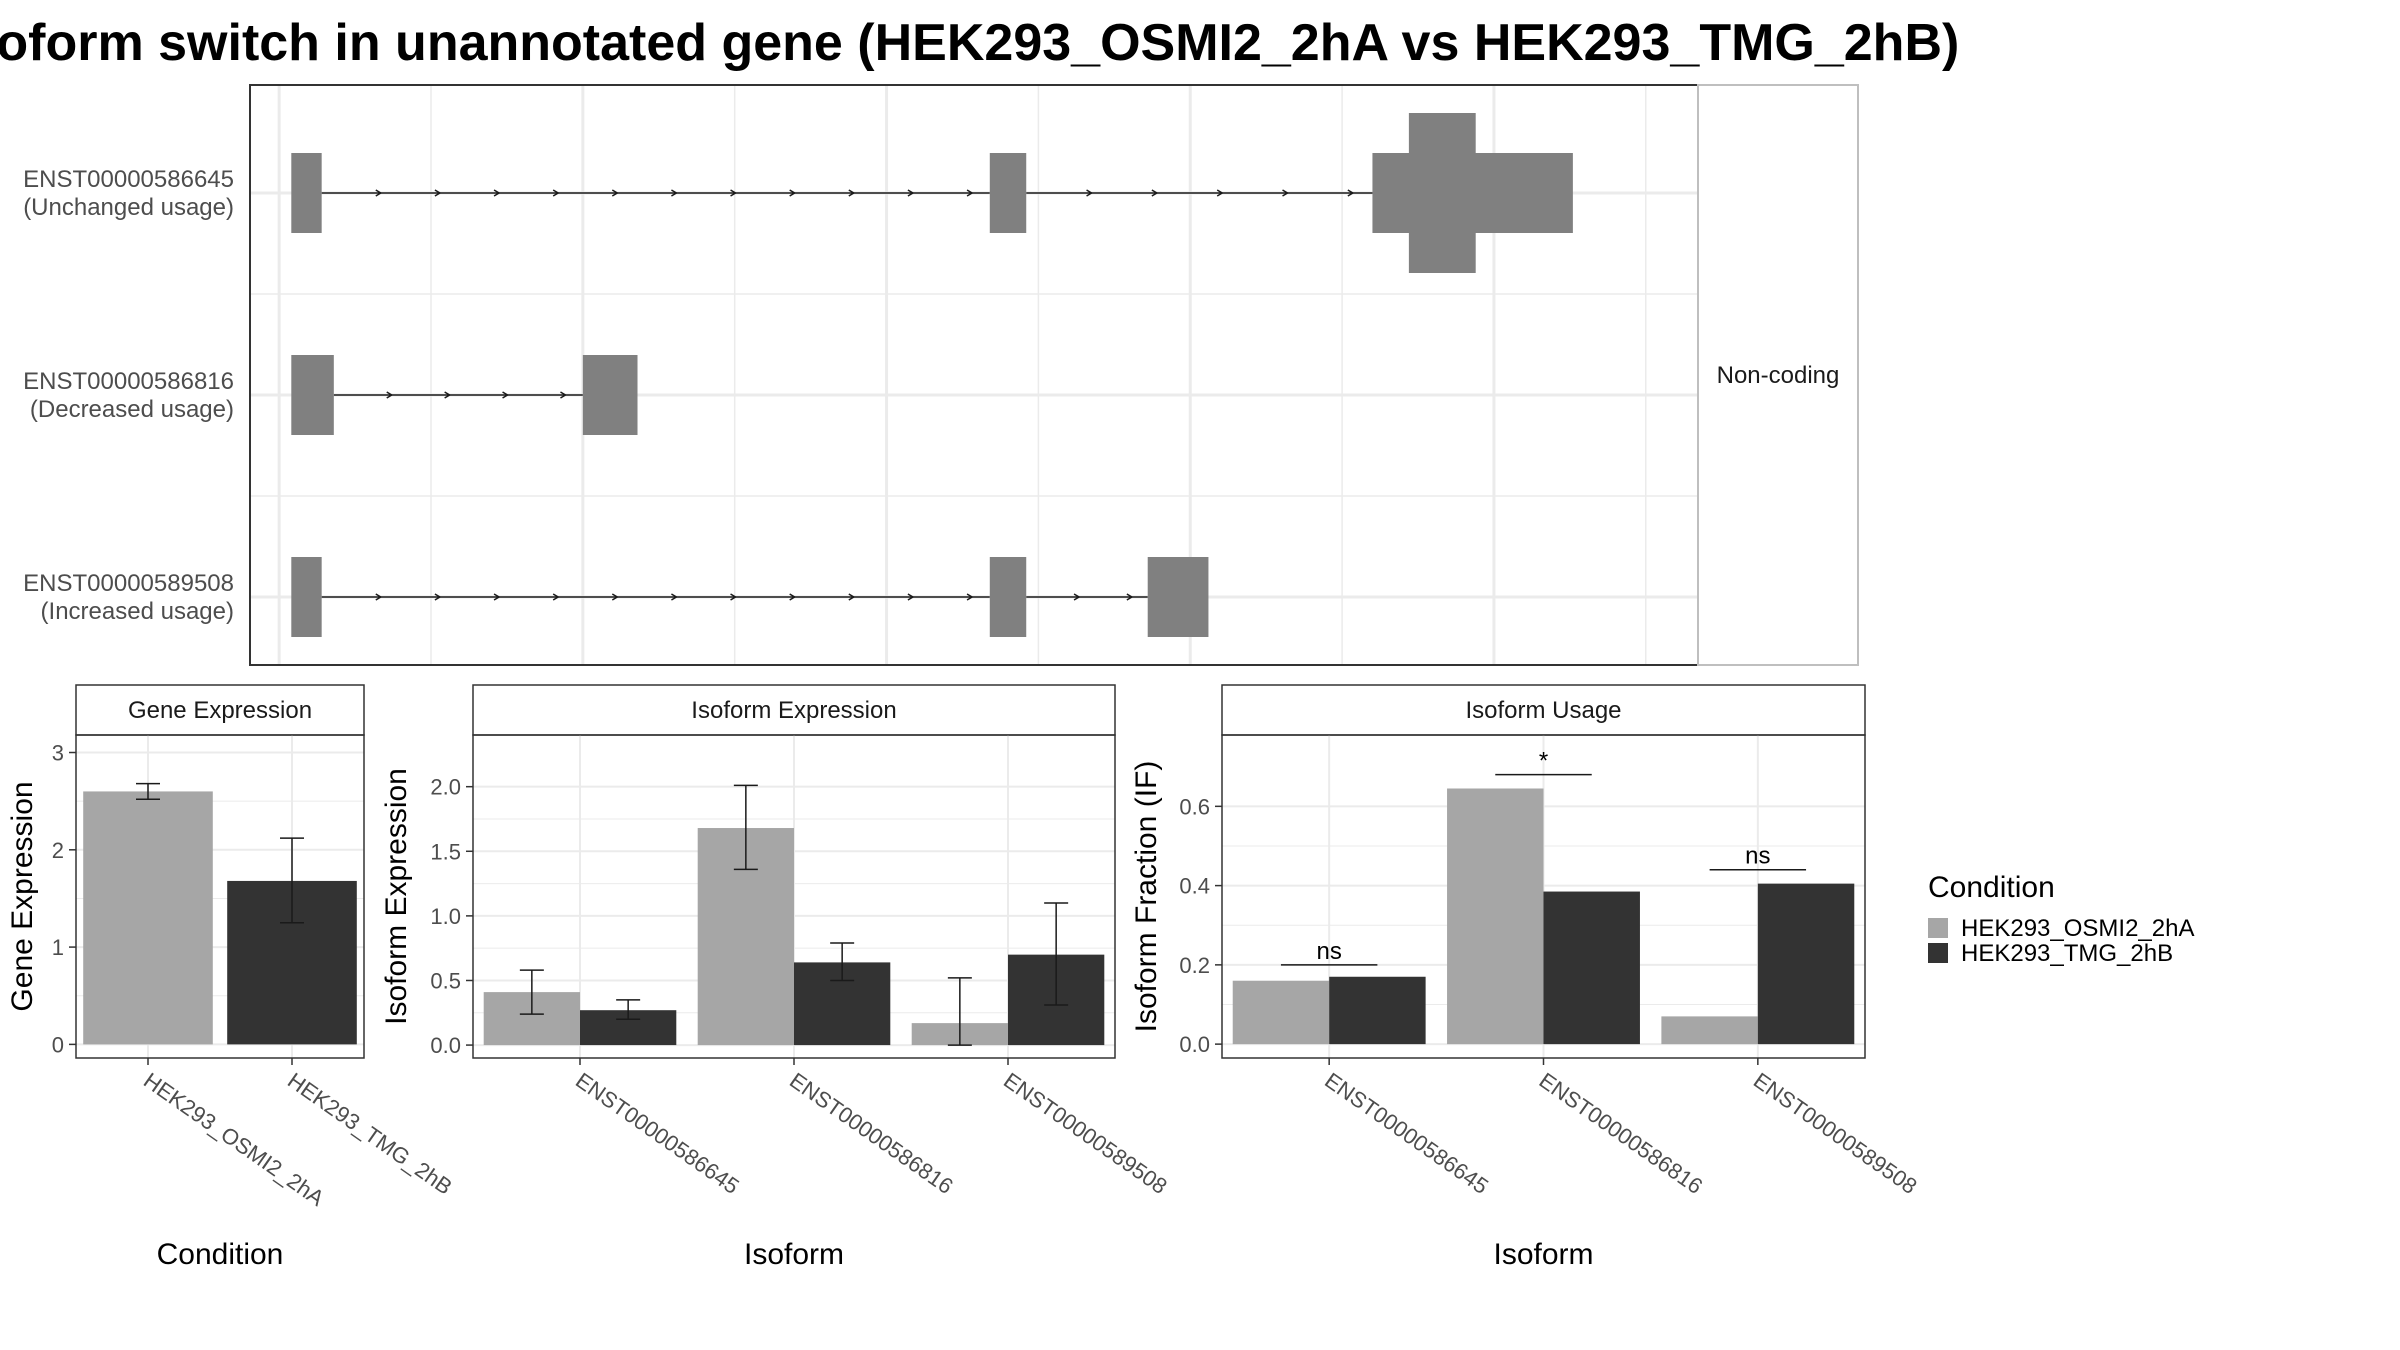 Image resolution: width=2400 pixels, height=1350 pixels. I want to click on transcript-status-label: (Unchanged usage), so click(128, 207).